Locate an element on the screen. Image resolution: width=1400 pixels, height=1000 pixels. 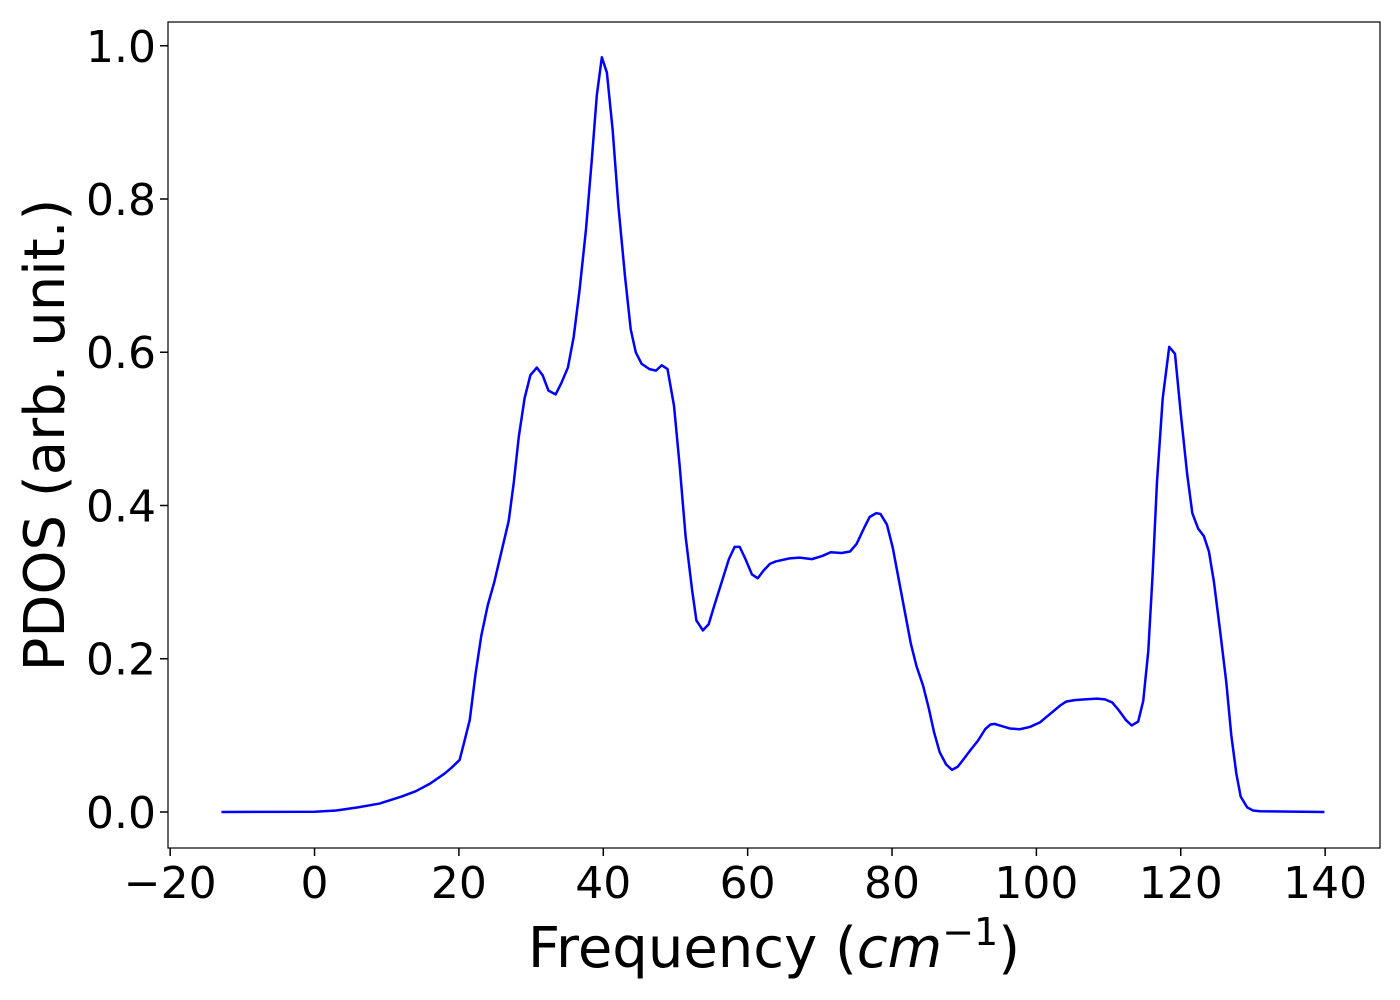
y-tick-label: 0.2 is located at coordinates (121, 660).